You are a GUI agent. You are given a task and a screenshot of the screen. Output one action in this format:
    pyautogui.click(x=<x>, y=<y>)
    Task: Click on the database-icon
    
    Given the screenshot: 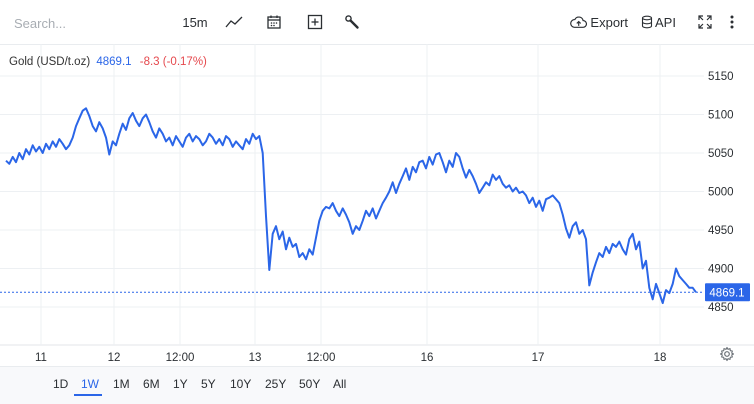 What is the action you would take?
    pyautogui.click(x=647, y=22)
    